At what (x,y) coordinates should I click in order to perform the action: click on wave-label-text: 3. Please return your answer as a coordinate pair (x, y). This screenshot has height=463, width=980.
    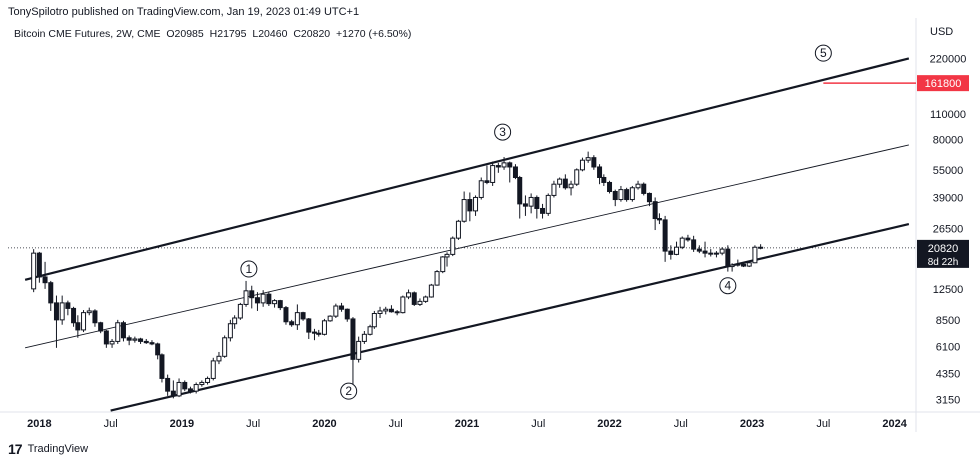
    Looking at the image, I should click on (502, 132).